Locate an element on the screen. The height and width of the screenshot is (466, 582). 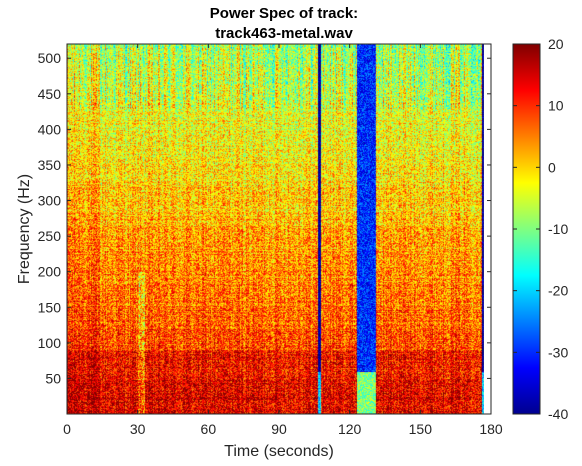
x-tick-label: 120 is located at coordinates (350, 429).